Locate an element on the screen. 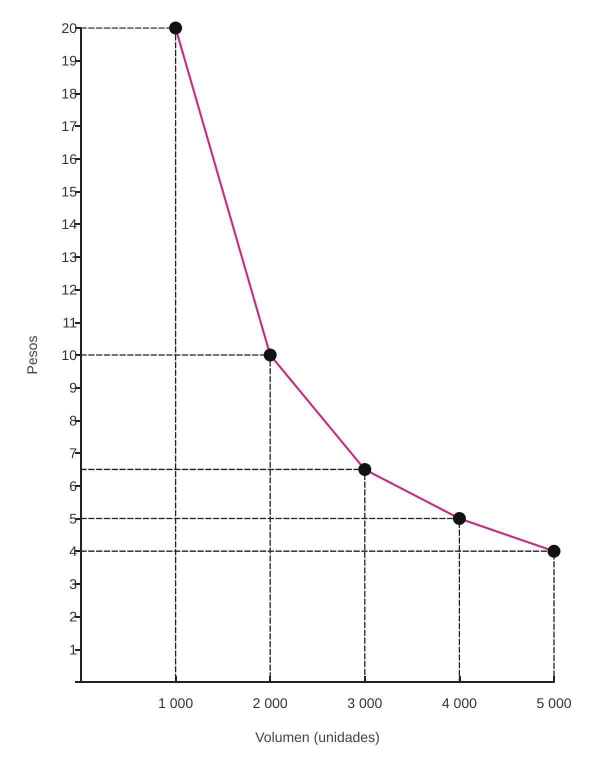 The height and width of the screenshot is (772, 606). x-tick-label: 1 000 is located at coordinates (176, 703).